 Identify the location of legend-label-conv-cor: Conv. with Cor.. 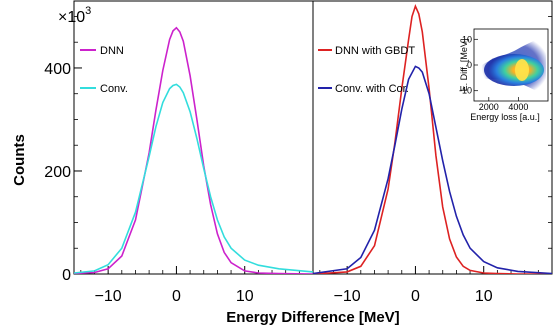
(372, 89).